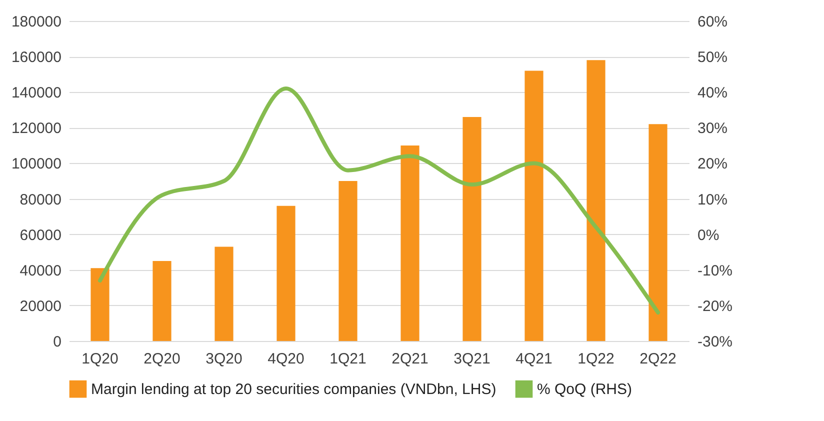  What do you see at coordinates (36, 93) in the screenshot?
I see `y-tick-label: 140000` at bounding box center [36, 93].